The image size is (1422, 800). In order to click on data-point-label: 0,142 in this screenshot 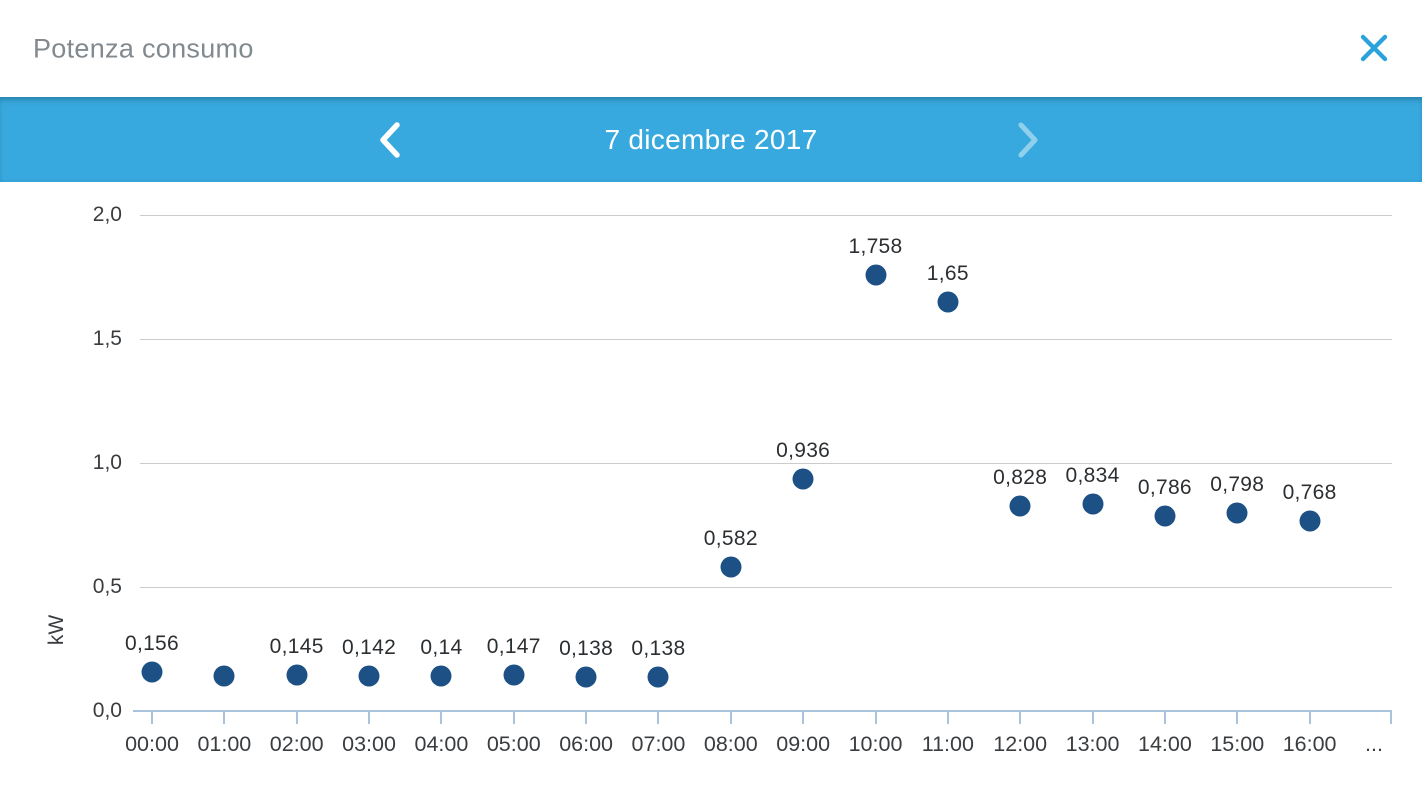, I will do `click(369, 647)`.